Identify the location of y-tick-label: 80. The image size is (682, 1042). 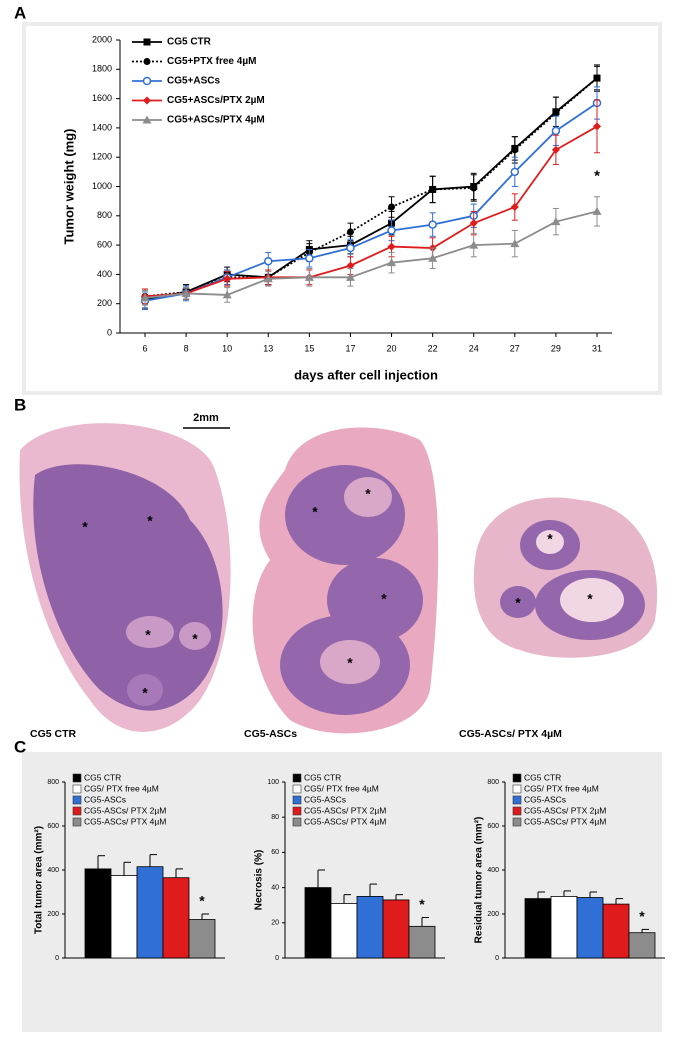
(275, 817).